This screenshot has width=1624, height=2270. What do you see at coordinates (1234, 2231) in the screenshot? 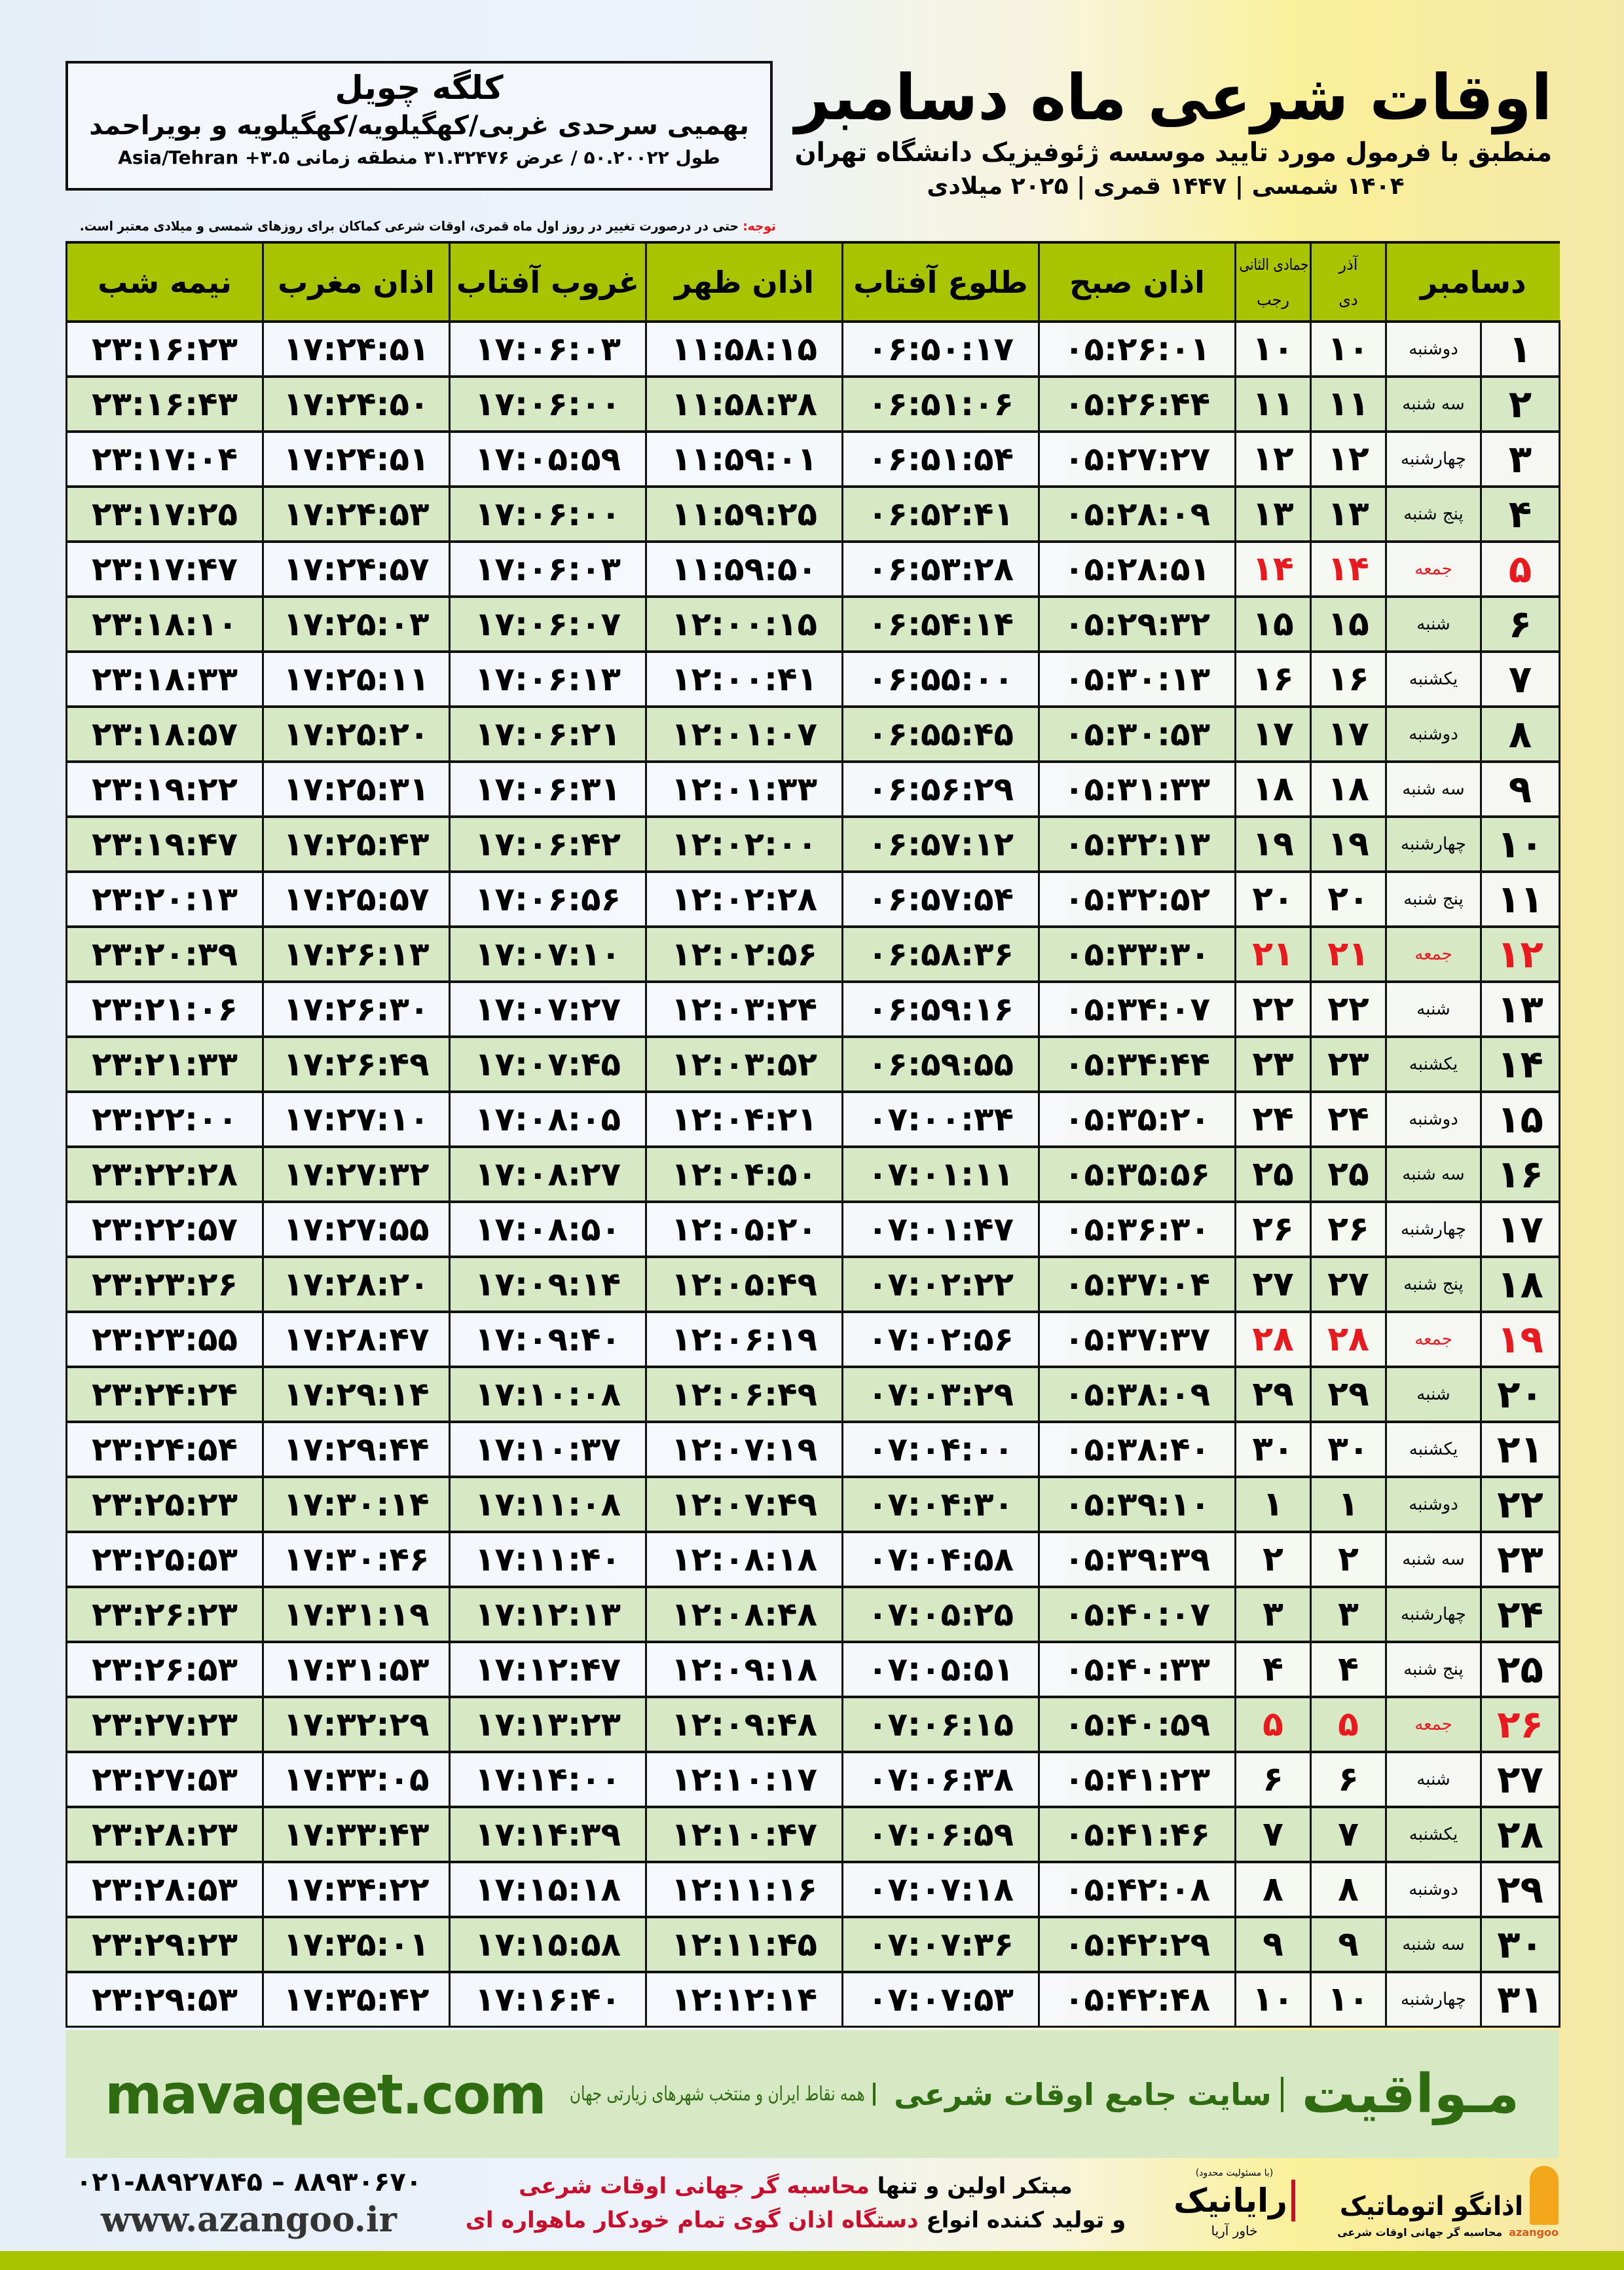
I see `rayanik-sub: خاور آریا` at bounding box center [1234, 2231].